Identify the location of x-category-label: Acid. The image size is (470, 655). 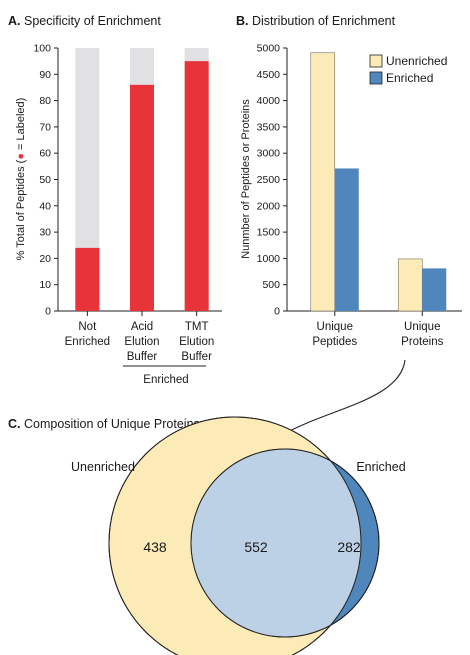
(142, 327).